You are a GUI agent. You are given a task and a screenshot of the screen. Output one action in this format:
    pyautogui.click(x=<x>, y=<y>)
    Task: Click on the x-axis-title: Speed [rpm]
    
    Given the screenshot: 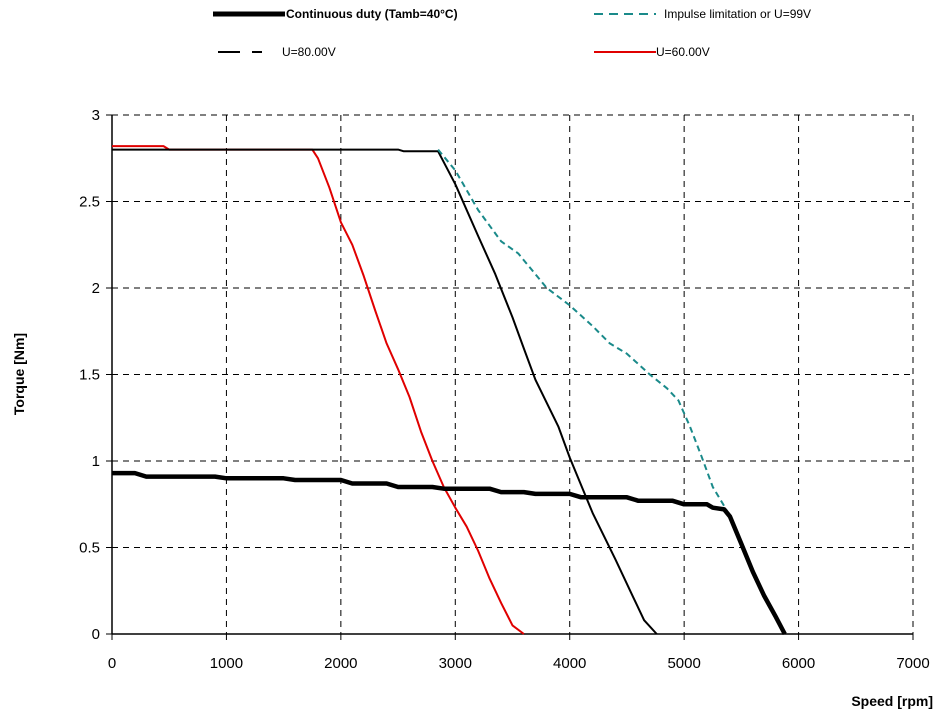 What is the action you would take?
    pyautogui.click(x=892, y=701)
    